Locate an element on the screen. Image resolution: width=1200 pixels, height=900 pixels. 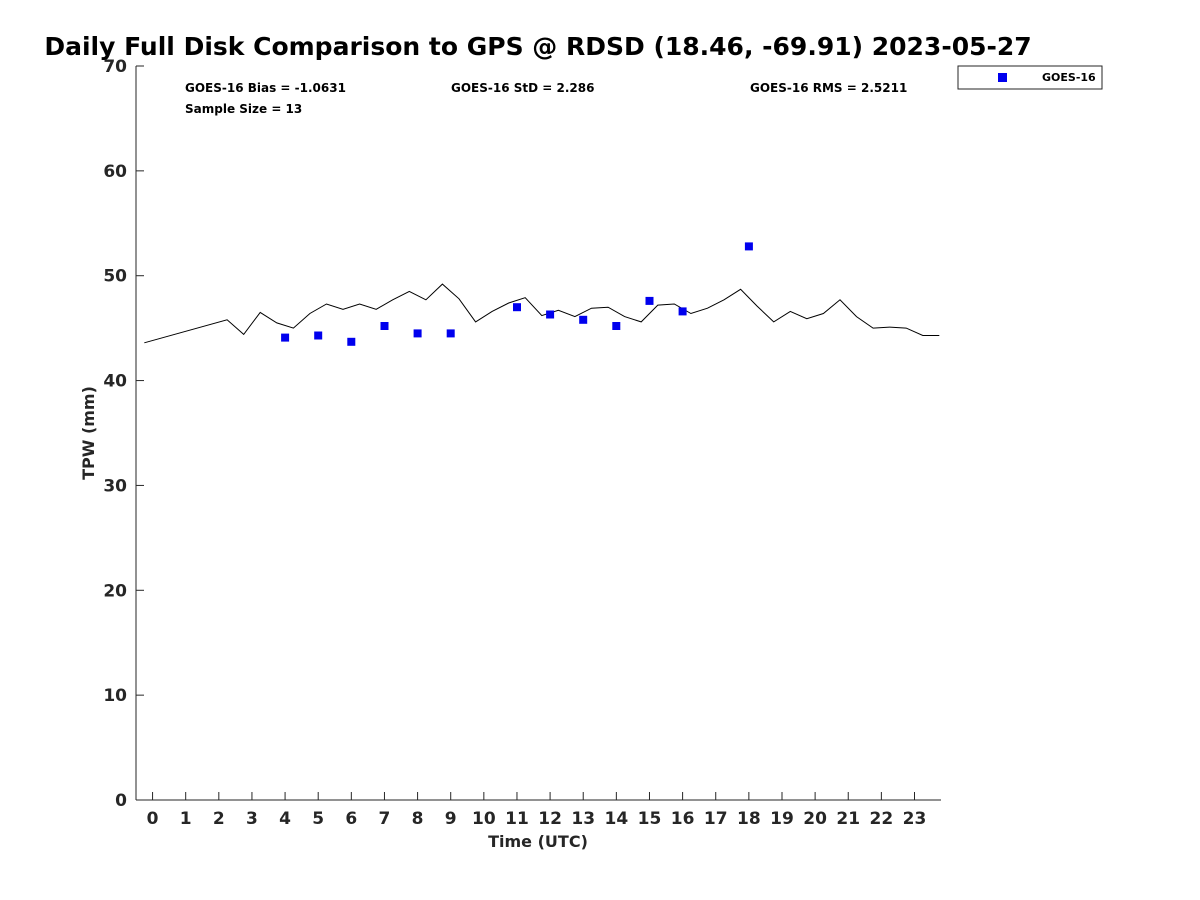
x-tick-label: 19 is located at coordinates (782, 819).